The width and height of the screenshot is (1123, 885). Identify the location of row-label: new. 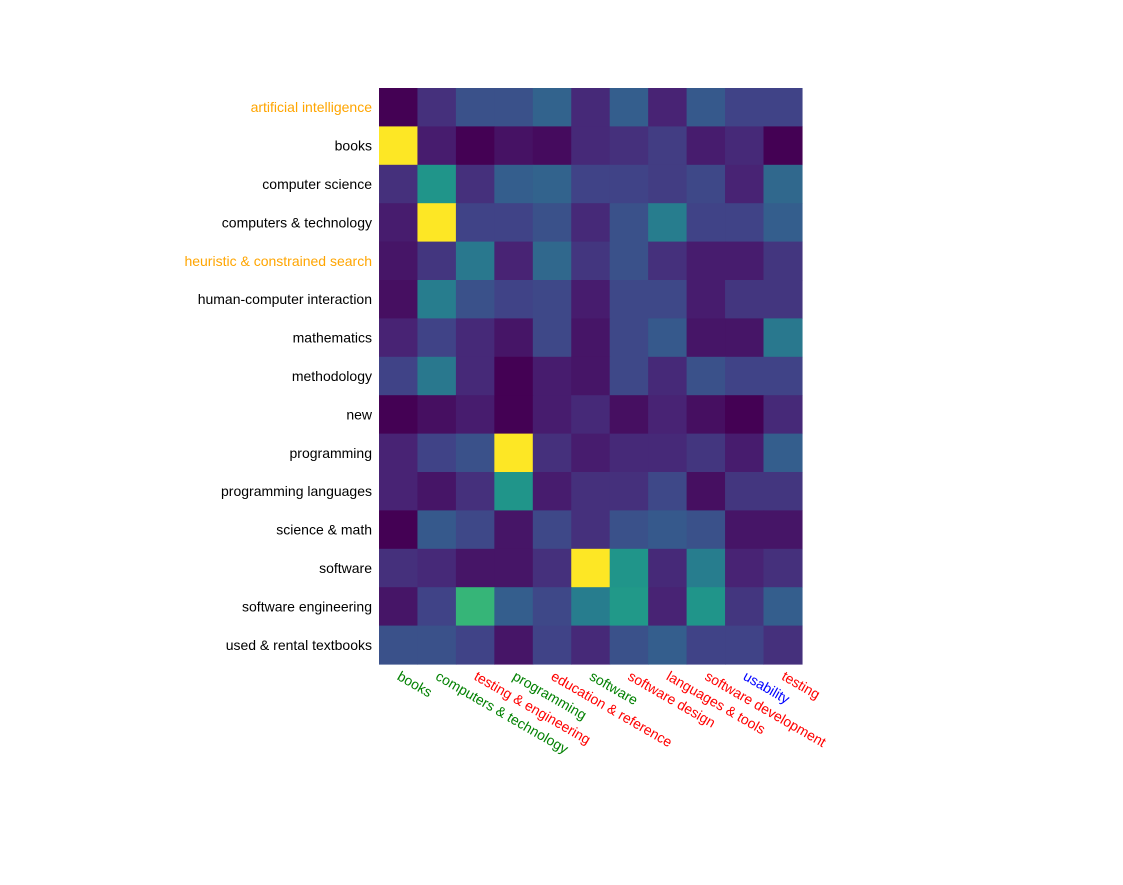
(359, 414).